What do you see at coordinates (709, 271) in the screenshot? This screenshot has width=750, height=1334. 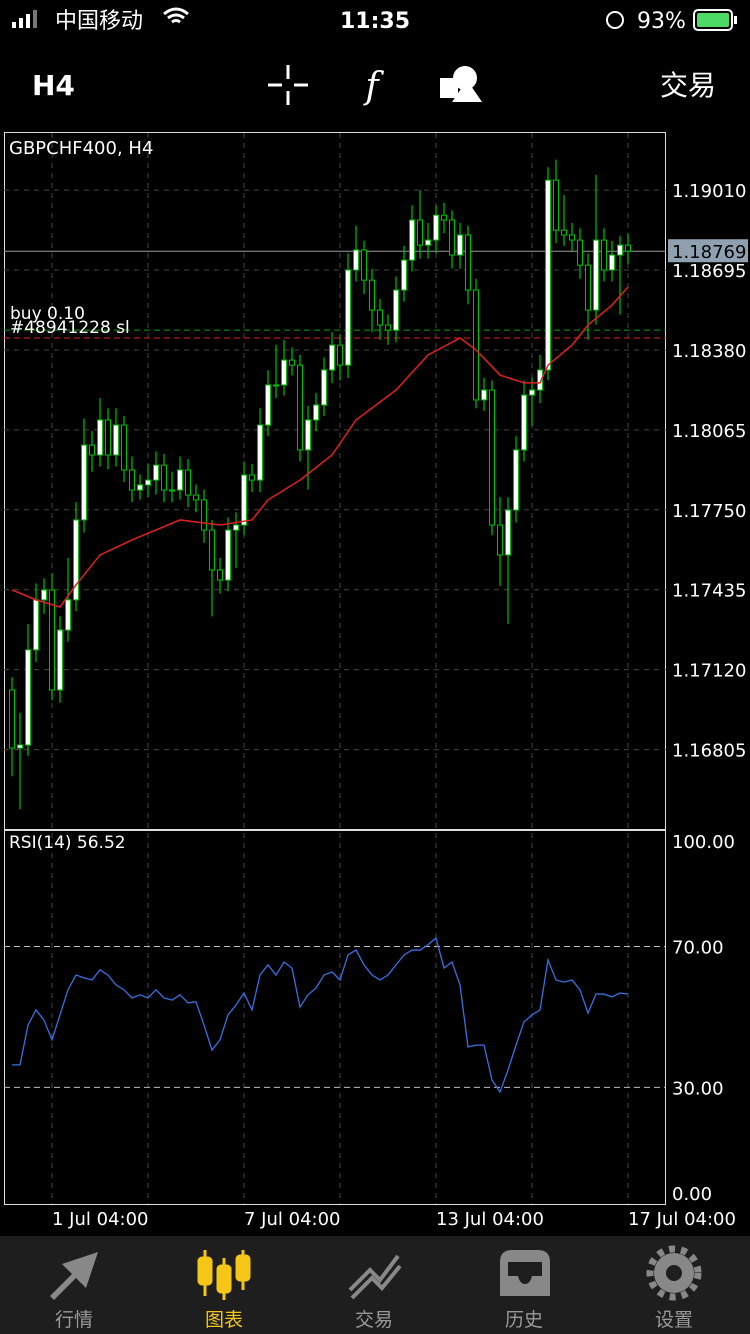 I see `y-tick-label: 1.18695` at bounding box center [709, 271].